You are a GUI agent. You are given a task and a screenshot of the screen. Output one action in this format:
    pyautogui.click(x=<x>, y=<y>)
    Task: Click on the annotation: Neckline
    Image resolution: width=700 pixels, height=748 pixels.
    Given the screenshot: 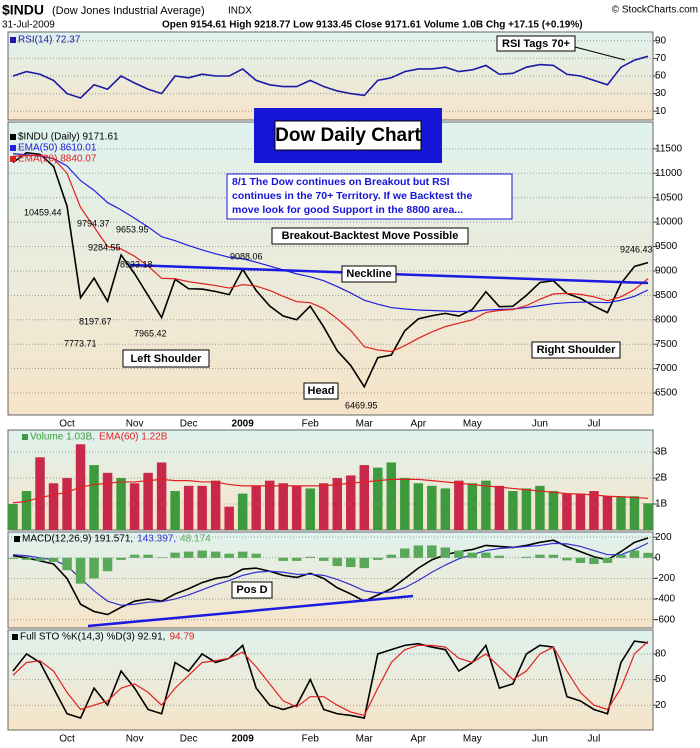 What is the action you would take?
    pyautogui.click(x=368, y=274)
    